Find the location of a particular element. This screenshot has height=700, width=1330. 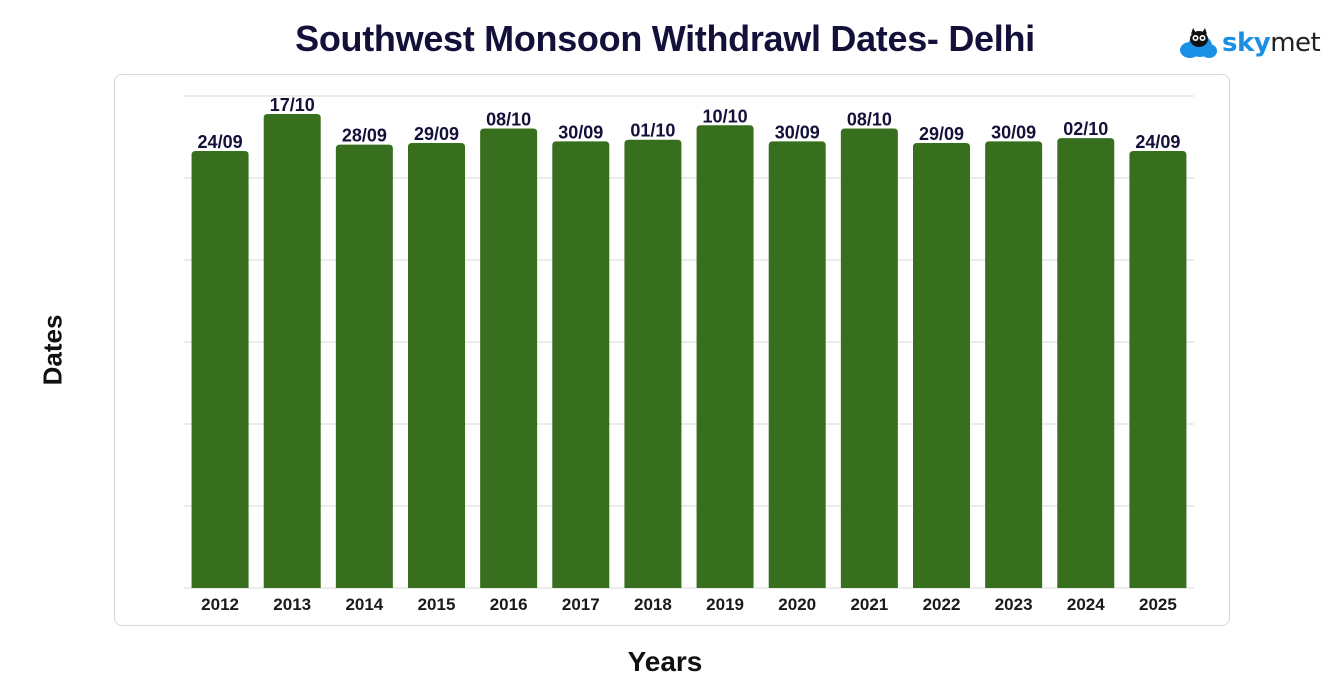

bar-2020 is located at coordinates (797, 364).